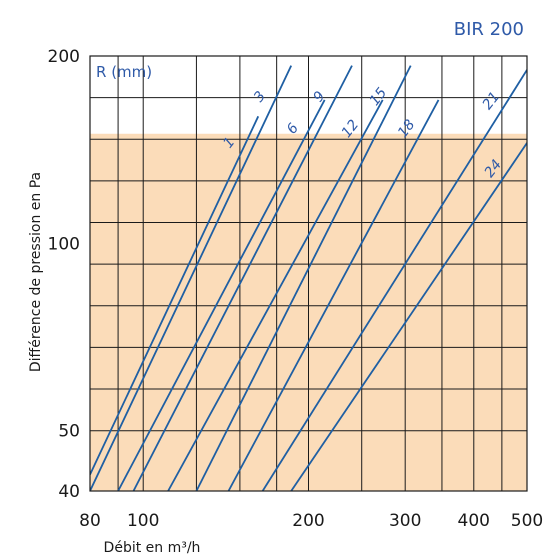 The height and width of the screenshot is (558, 551). I want to click on y-tick-label: 50, so click(69, 432).